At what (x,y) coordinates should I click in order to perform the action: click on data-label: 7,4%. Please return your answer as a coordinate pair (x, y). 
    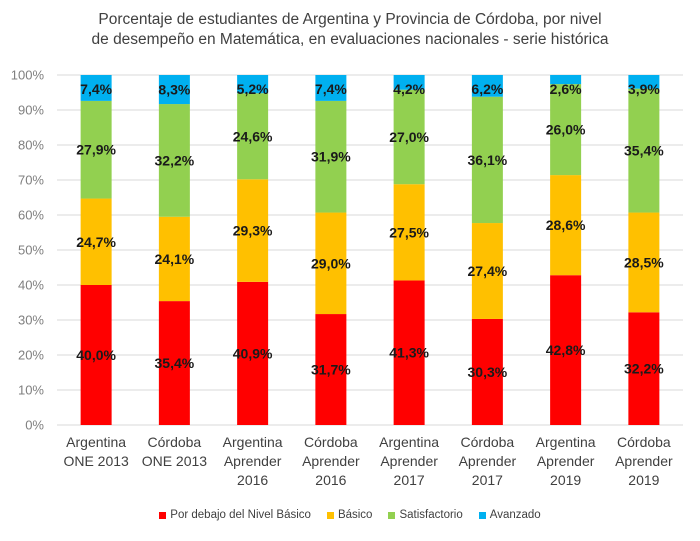
    Looking at the image, I should click on (331, 89).